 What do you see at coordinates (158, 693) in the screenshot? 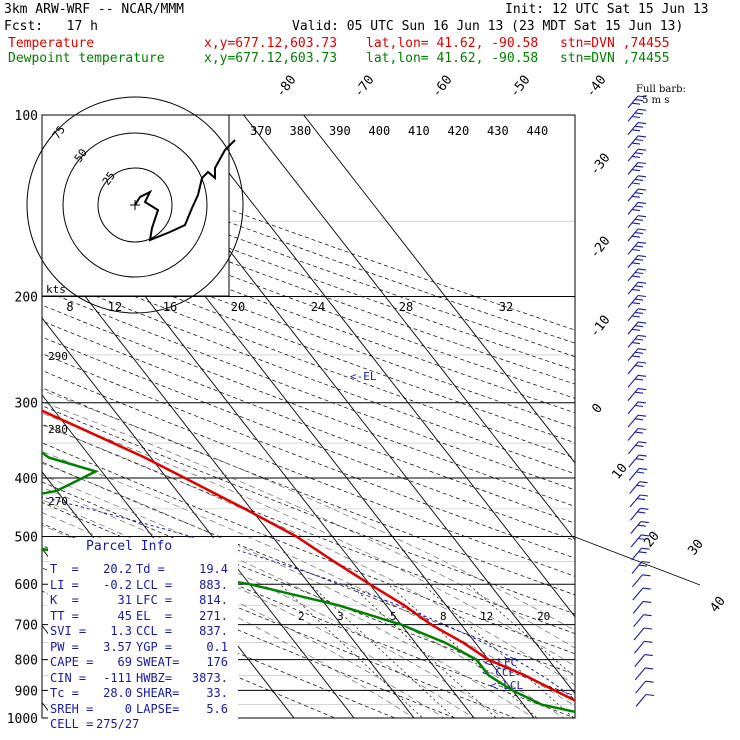
I see `parcel-key: SHEAR=` at bounding box center [158, 693].